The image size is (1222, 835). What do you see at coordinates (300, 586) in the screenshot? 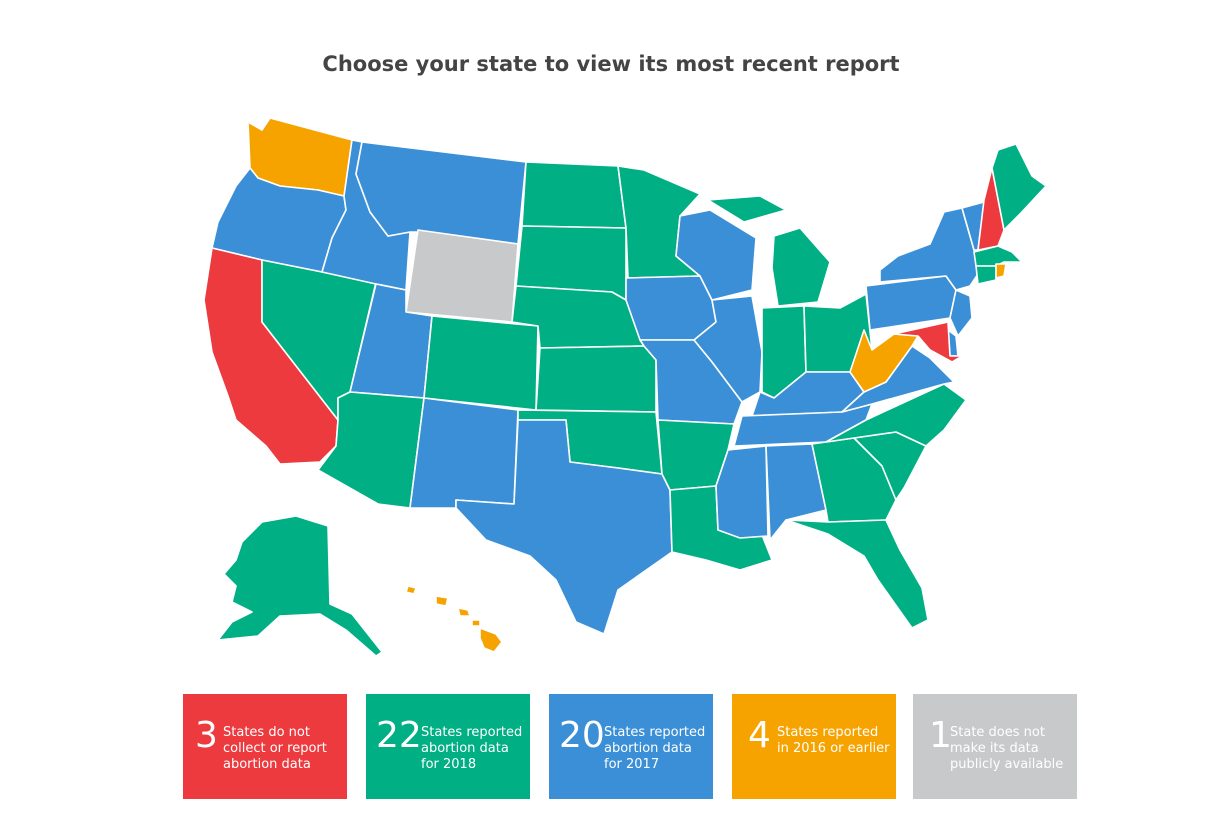
I see `state-alaska` at bounding box center [300, 586].